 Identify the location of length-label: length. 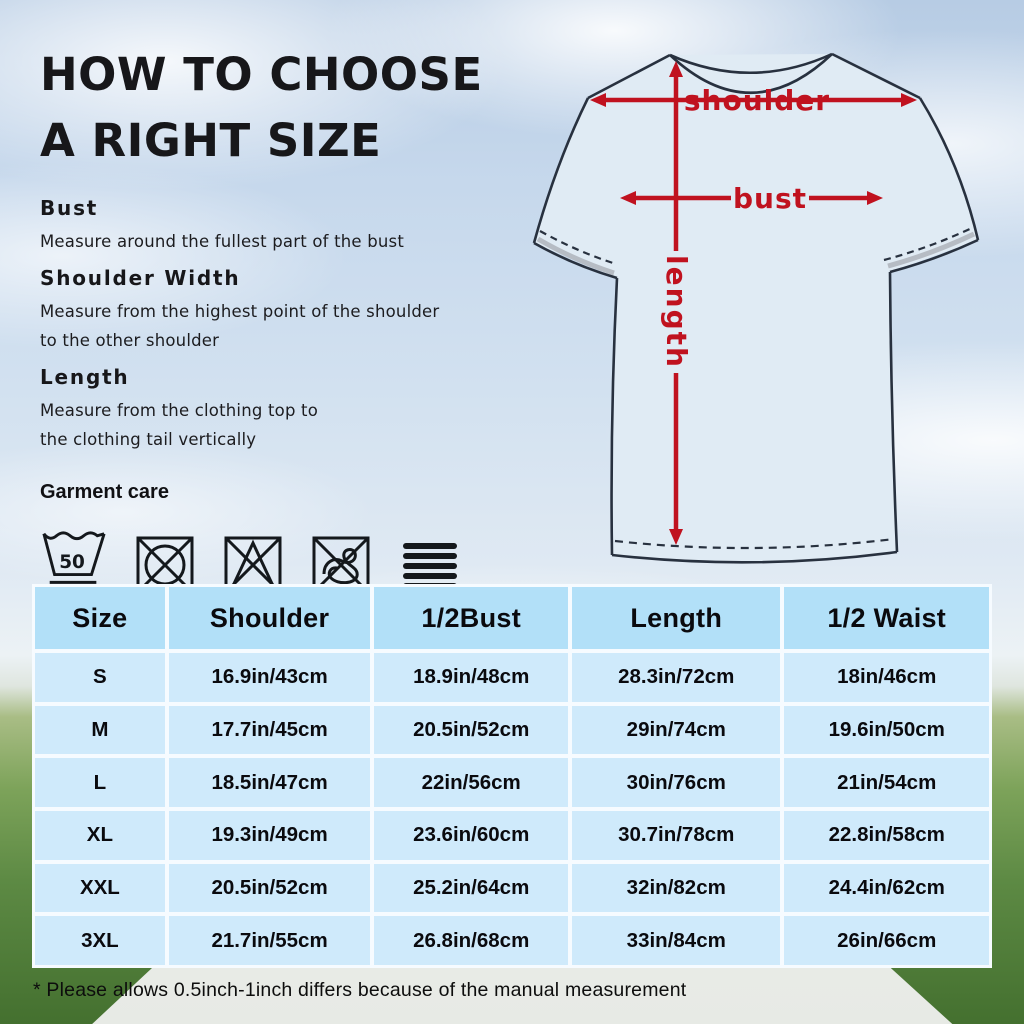
(676, 312).